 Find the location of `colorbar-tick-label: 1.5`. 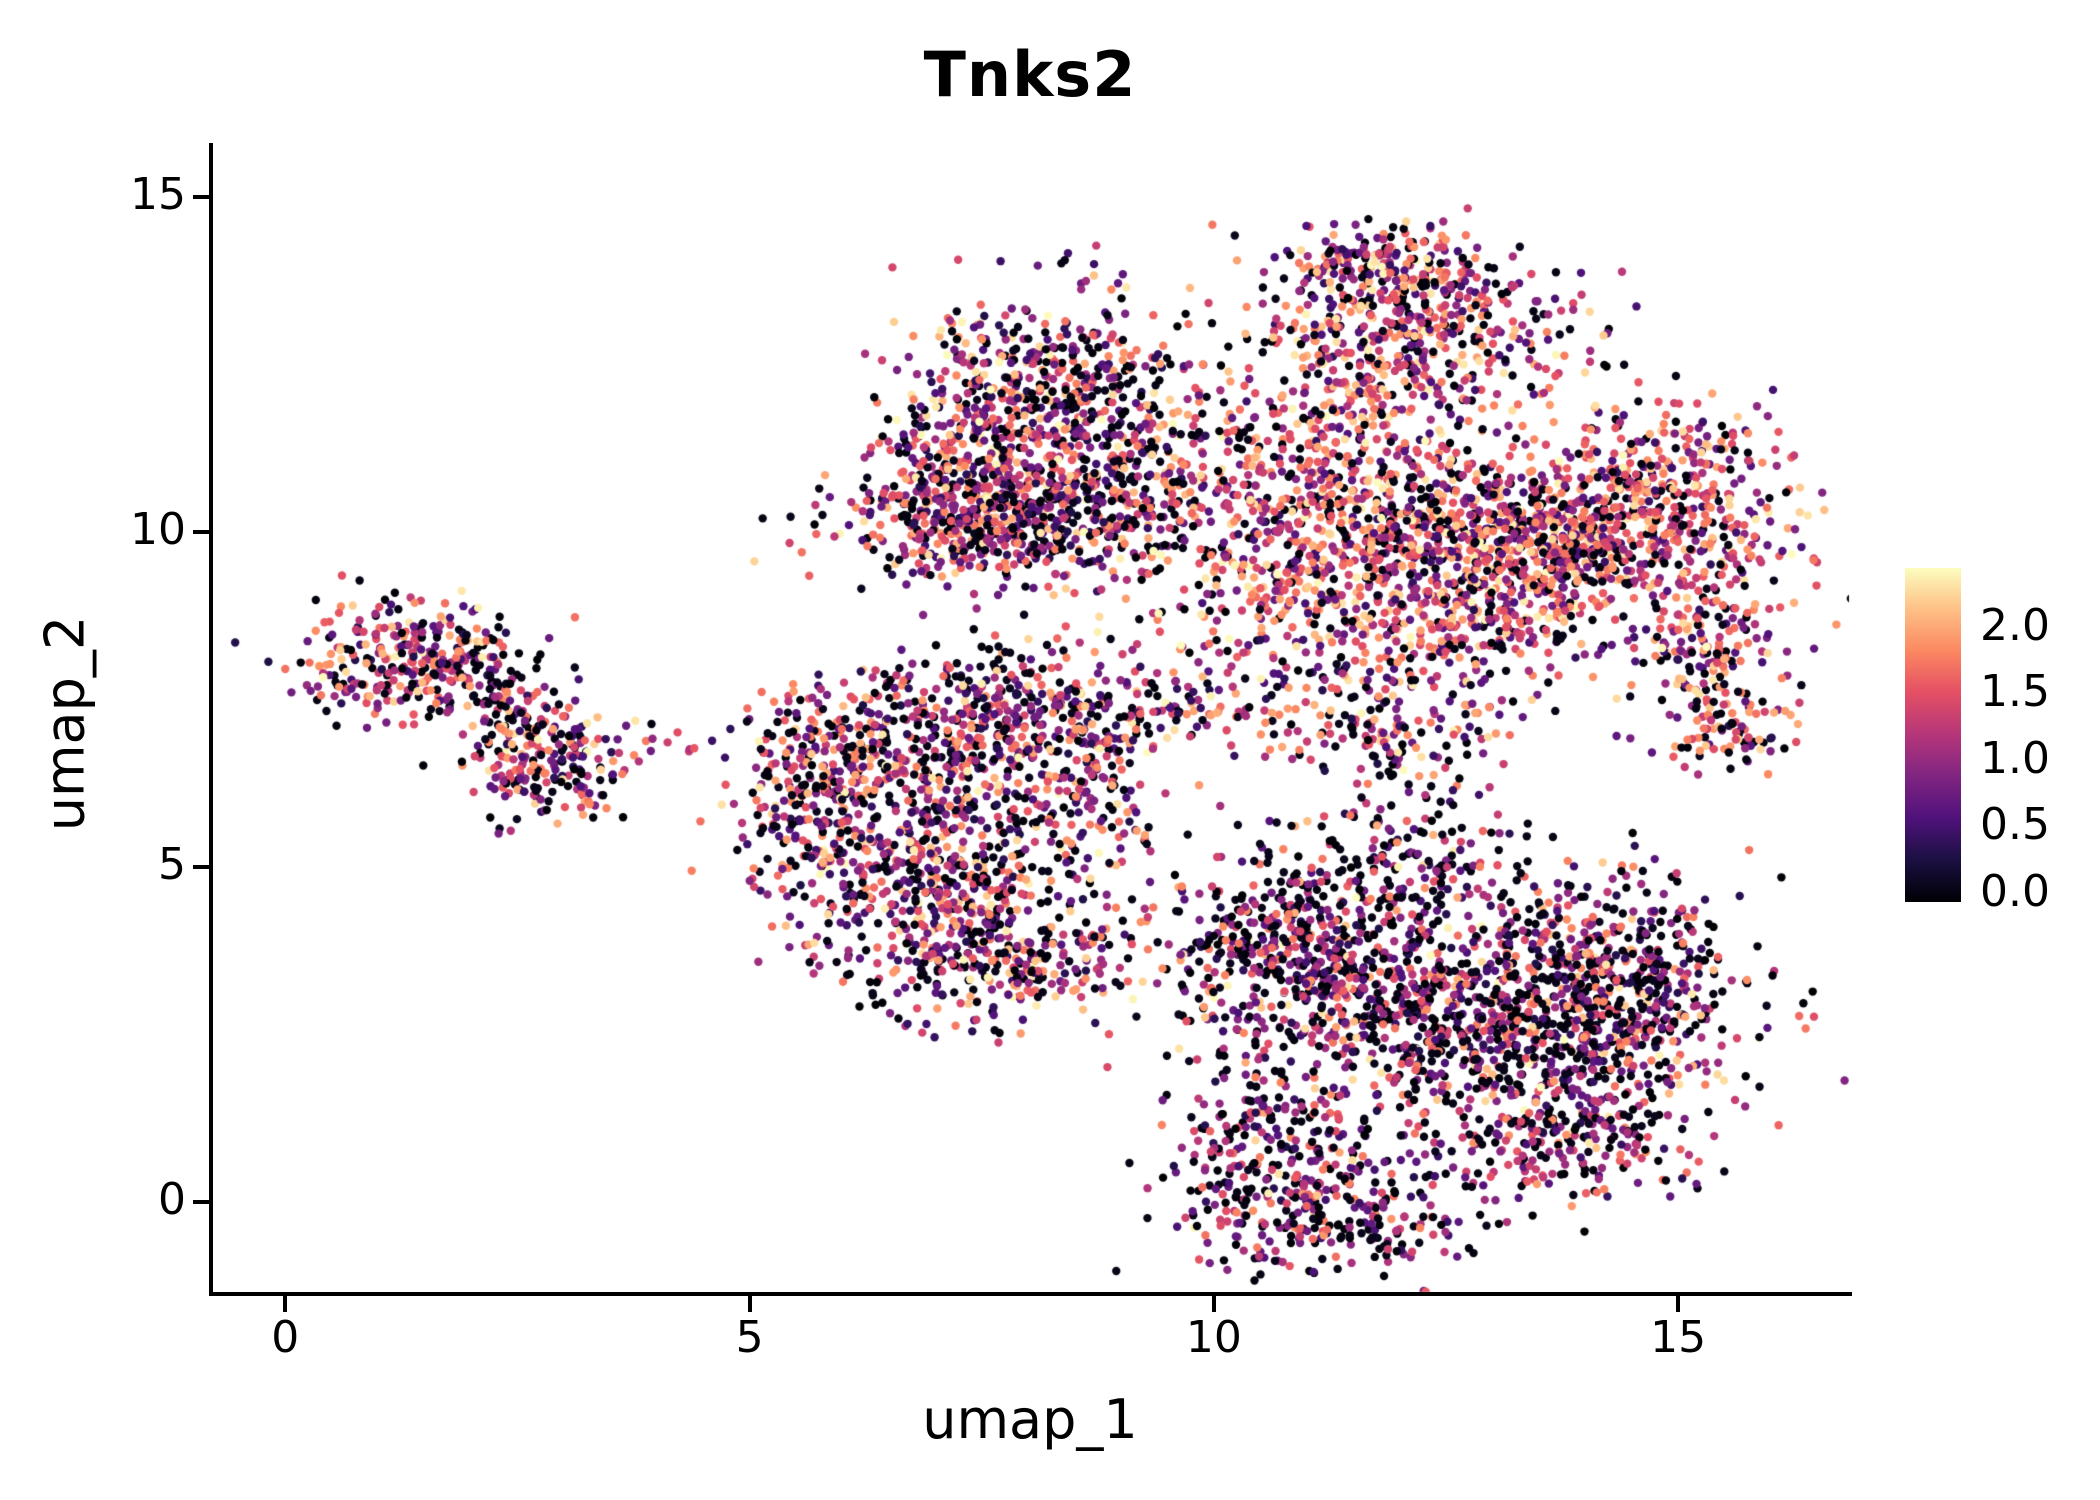

colorbar-tick-label: 1.5 is located at coordinates (2015, 692).